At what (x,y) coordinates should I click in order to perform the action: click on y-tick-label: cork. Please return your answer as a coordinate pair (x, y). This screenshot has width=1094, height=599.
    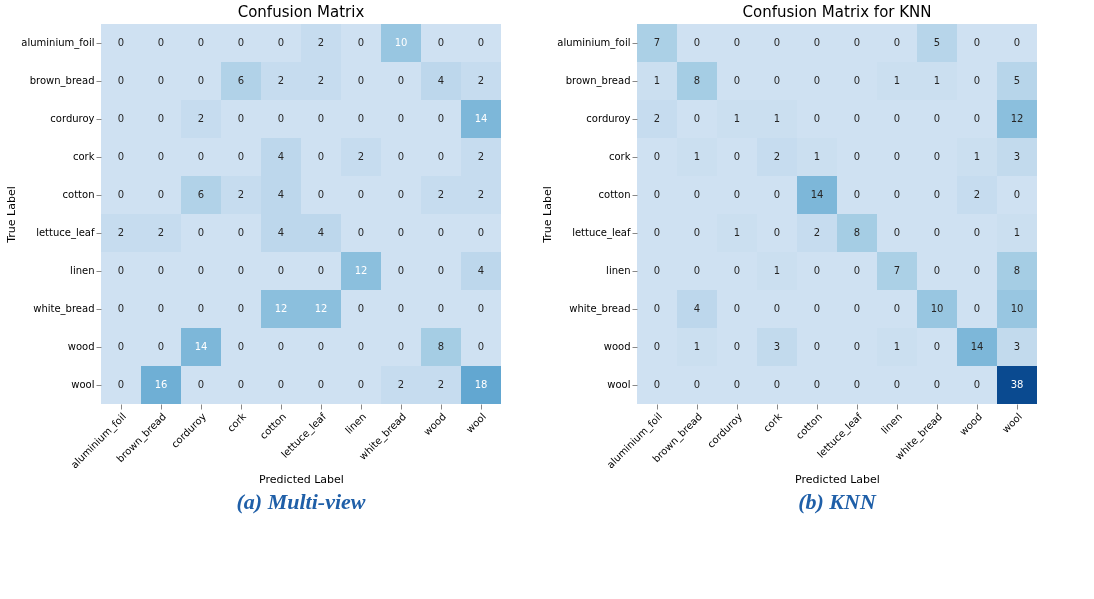
    Looking at the image, I should click on (619, 156).